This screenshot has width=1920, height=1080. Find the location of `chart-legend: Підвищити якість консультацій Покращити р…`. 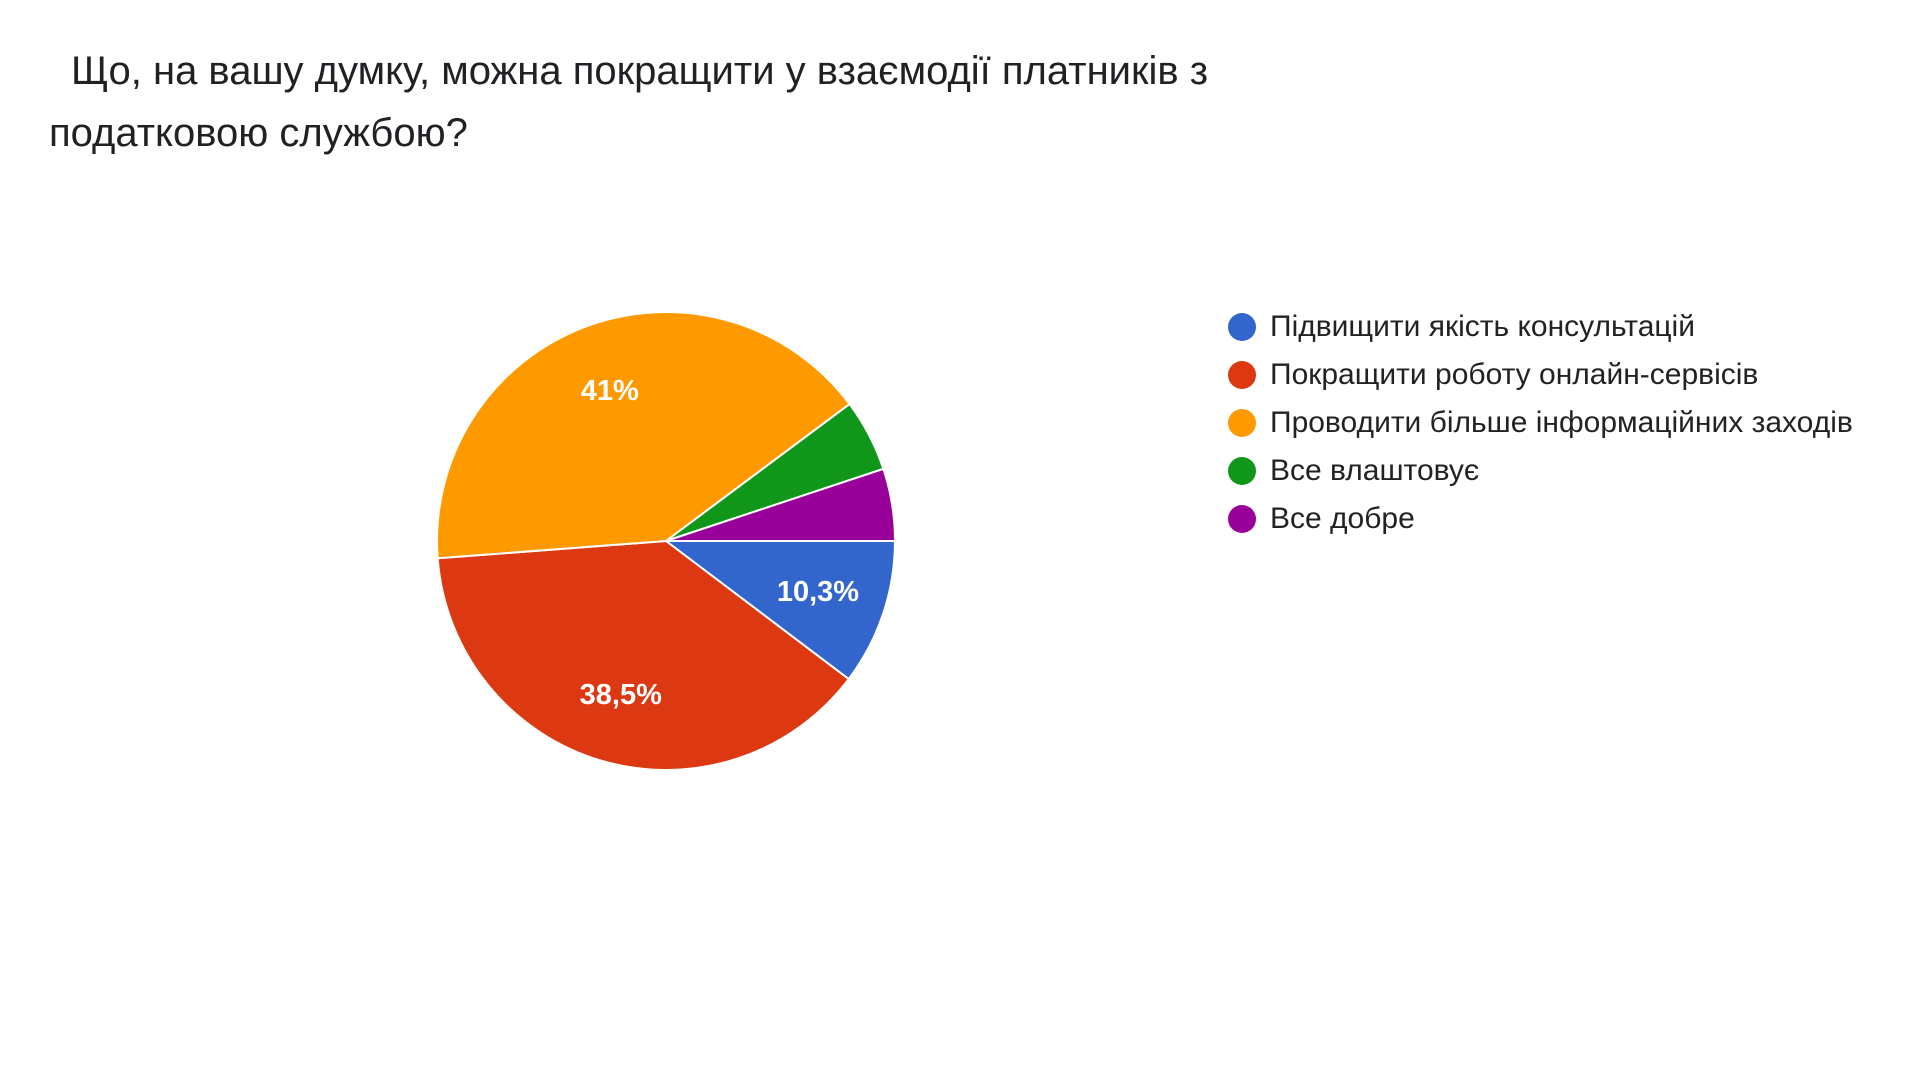

chart-legend: Підвищити якість консультацій Покращити р… is located at coordinates (1548, 426).